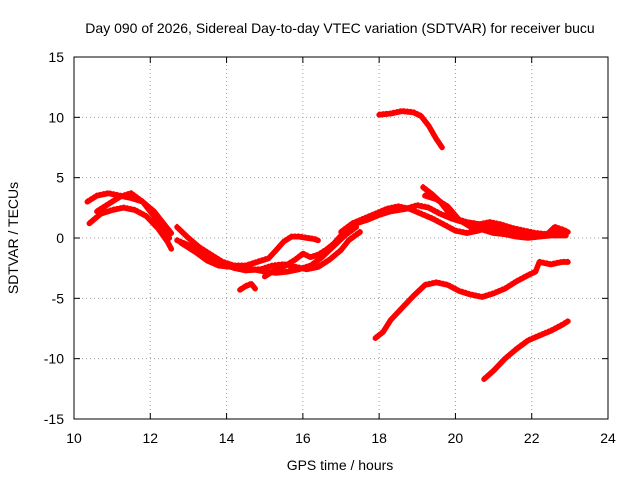 The height and width of the screenshot is (480, 640). I want to click on series-hatch-sat-b, so click(130, 226).